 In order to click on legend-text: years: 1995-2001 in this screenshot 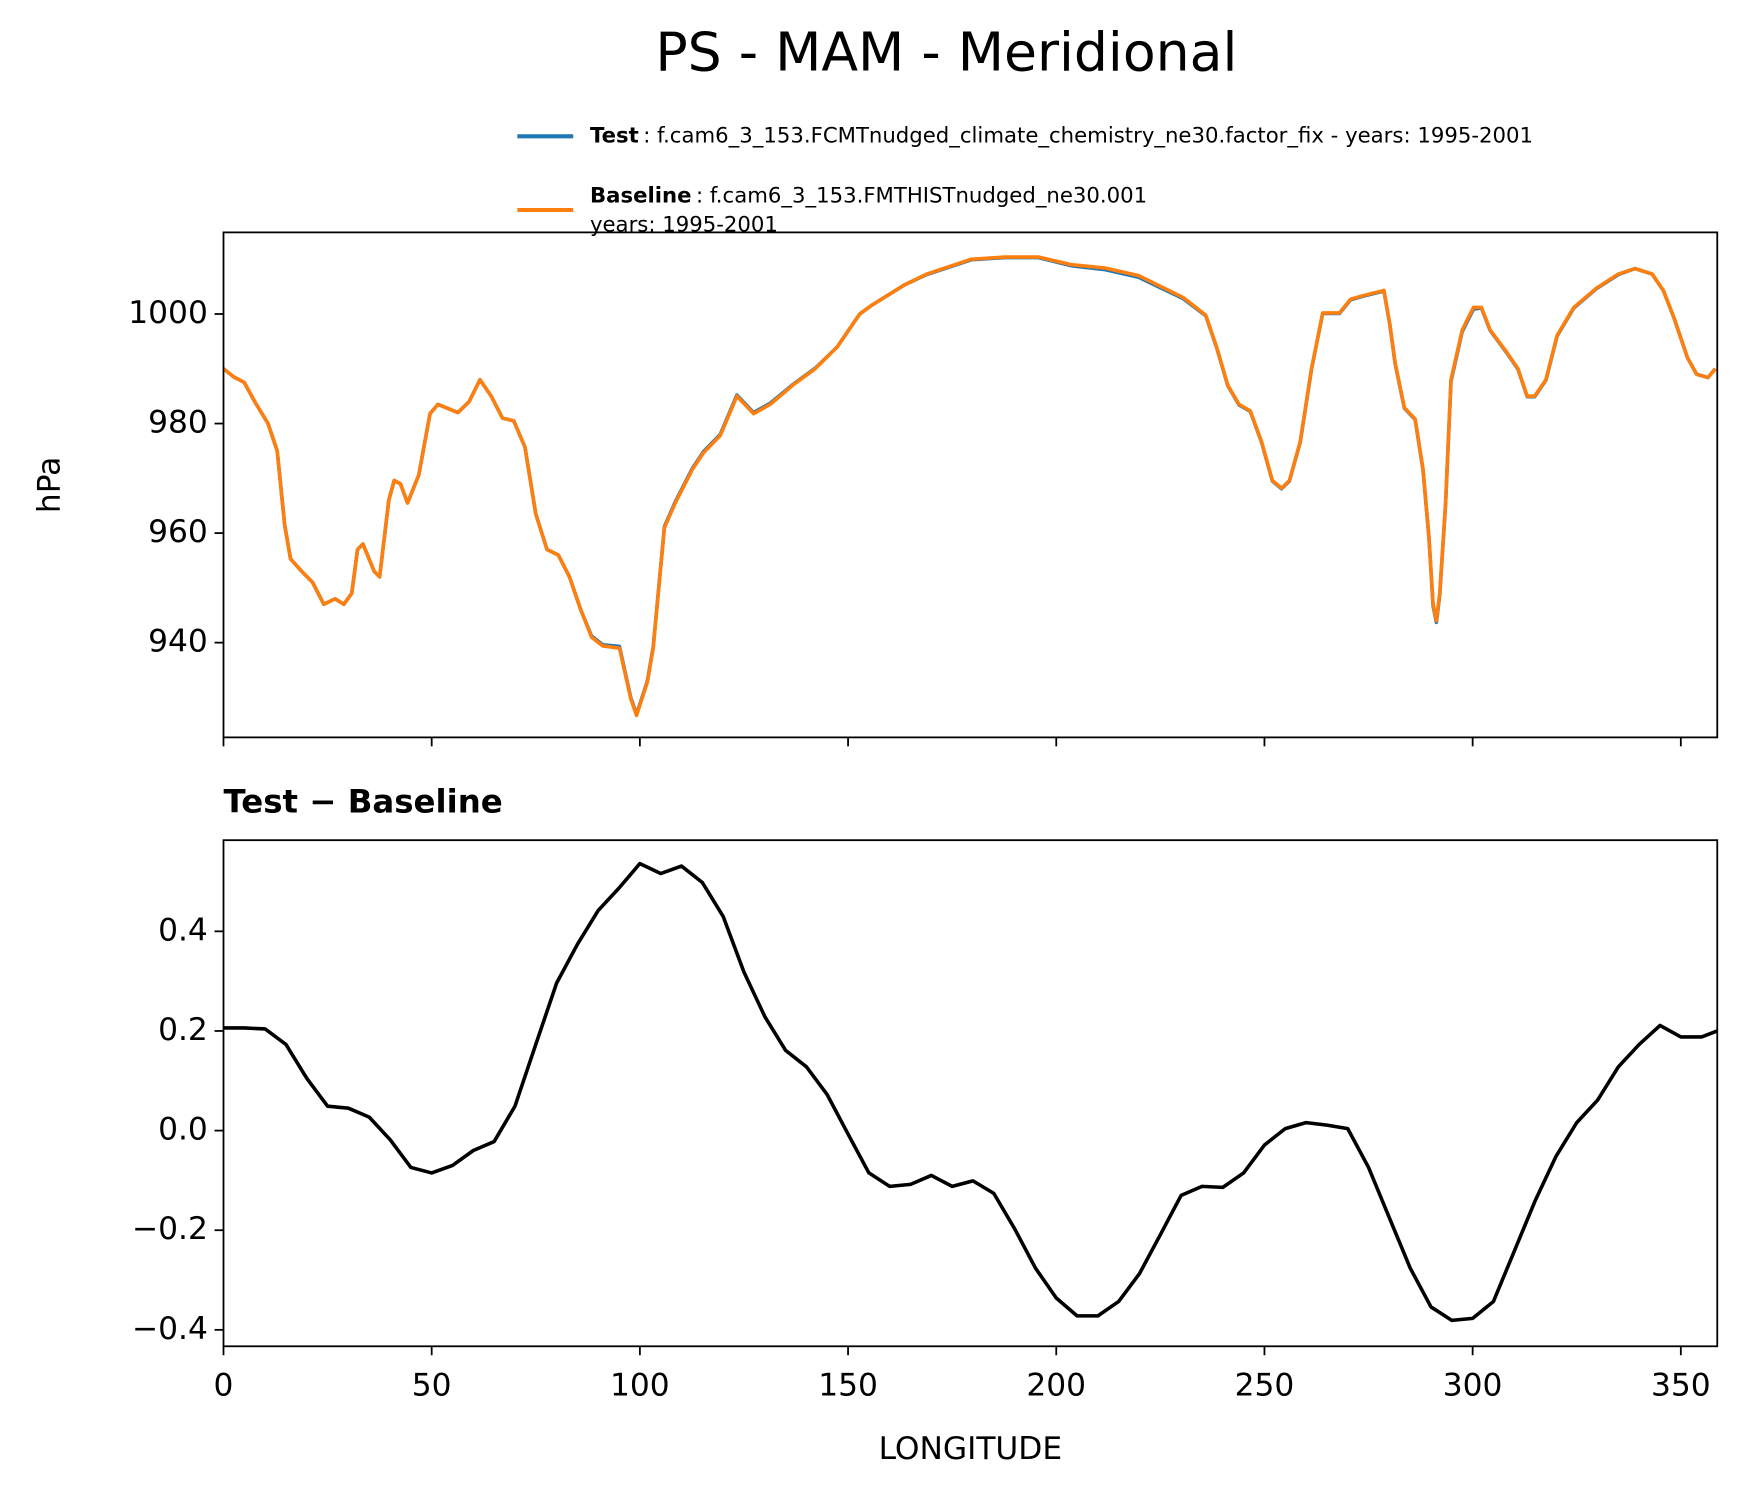, I will do `click(684, 225)`.